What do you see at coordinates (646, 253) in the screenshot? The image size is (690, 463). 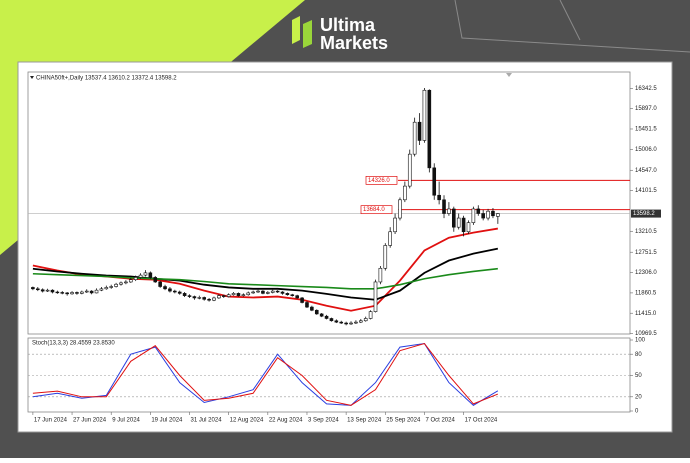 I see `y-tick-label: 12751.5` at bounding box center [646, 253].